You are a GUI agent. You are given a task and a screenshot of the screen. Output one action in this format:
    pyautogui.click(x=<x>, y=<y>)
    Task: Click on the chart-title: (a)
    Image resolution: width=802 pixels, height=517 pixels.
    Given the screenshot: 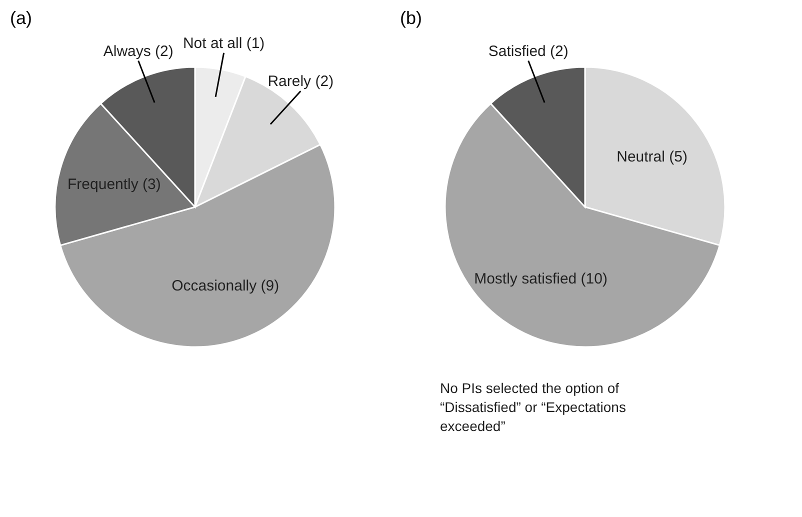 What is the action you would take?
    pyautogui.click(x=21, y=18)
    